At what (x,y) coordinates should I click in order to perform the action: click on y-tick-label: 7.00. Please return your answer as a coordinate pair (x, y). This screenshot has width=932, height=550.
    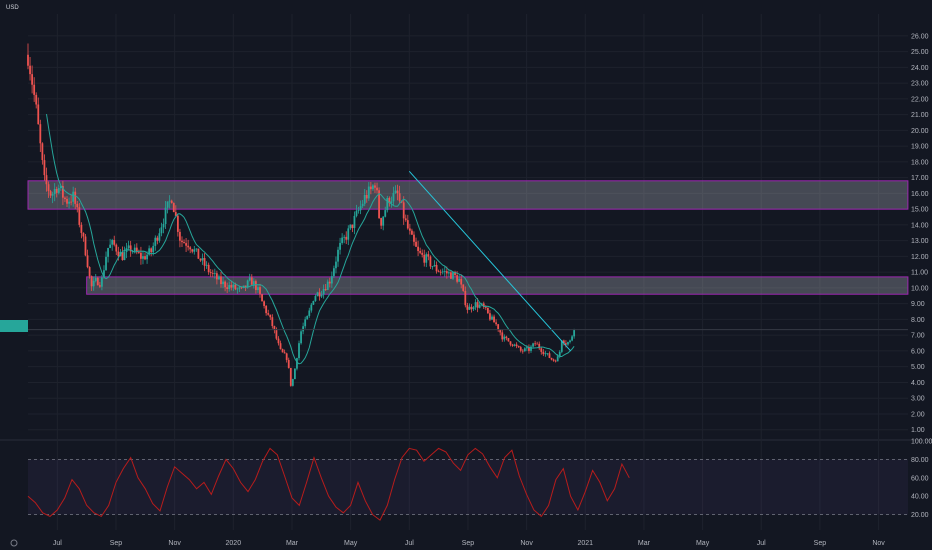
    Looking at the image, I should click on (918, 336).